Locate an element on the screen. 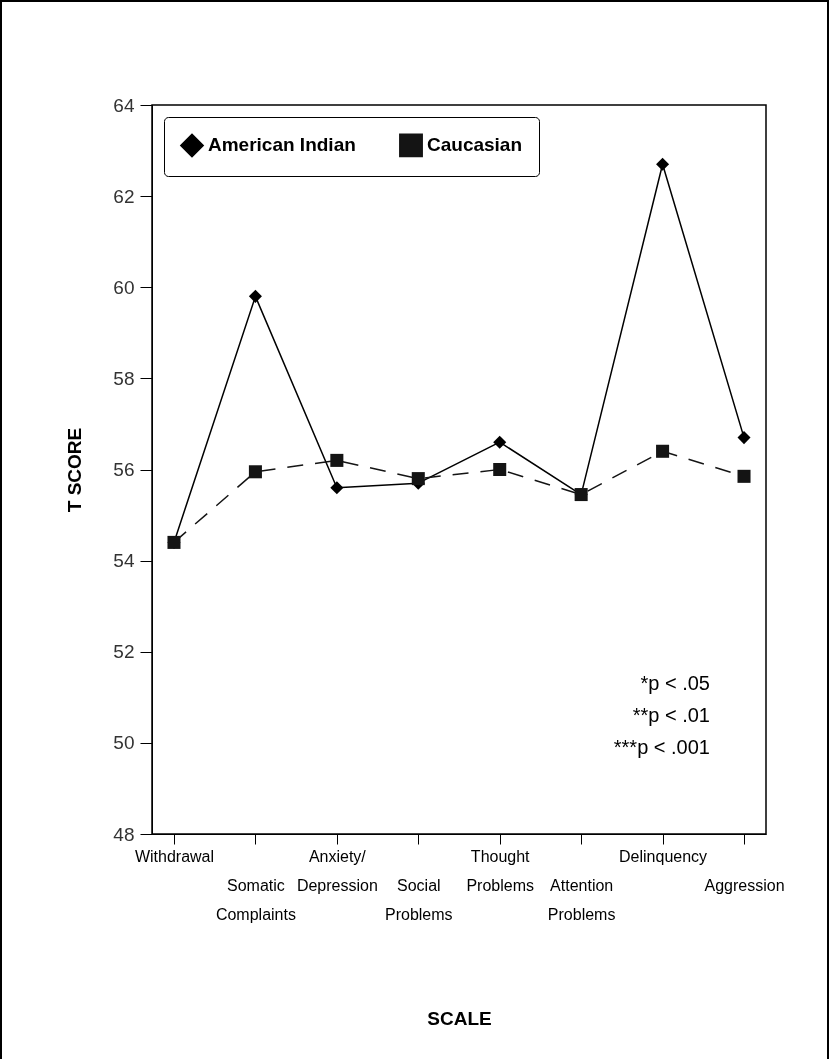 This screenshot has height=1059, width=829. y-tick-label: 50 is located at coordinates (124, 743).